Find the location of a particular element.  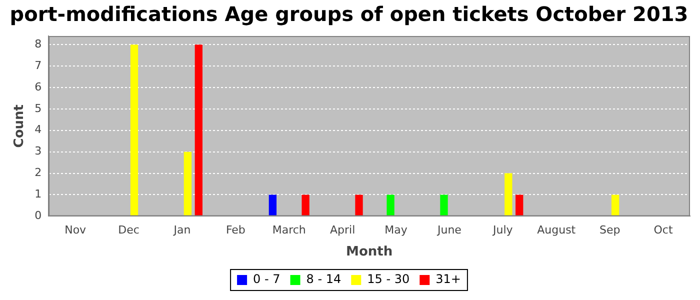

y-tick-label: 6 is located at coordinates (38, 87).